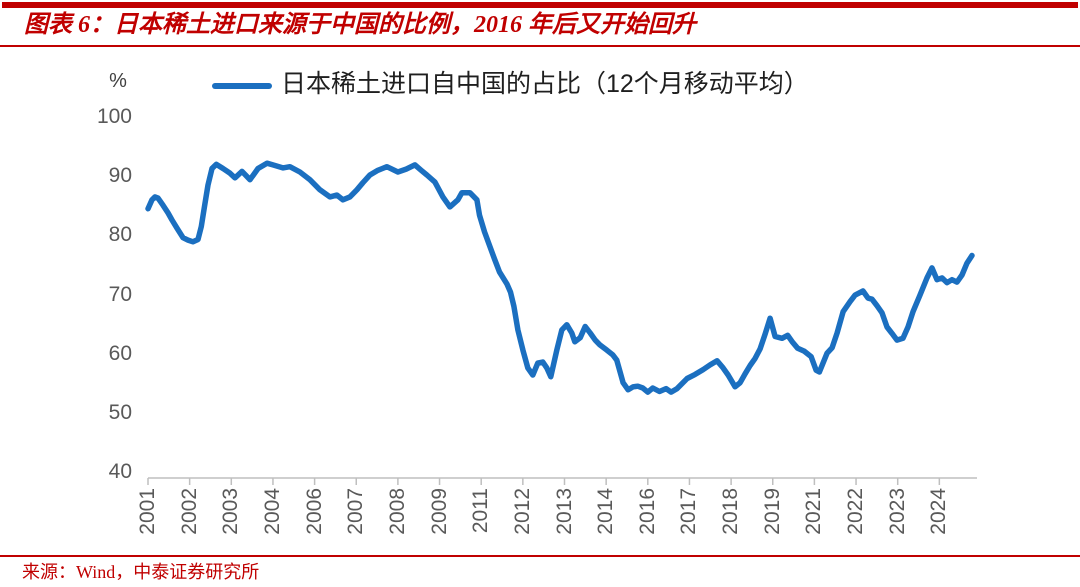  I want to click on x-tick-label-2014: 2014, so click(606, 511).